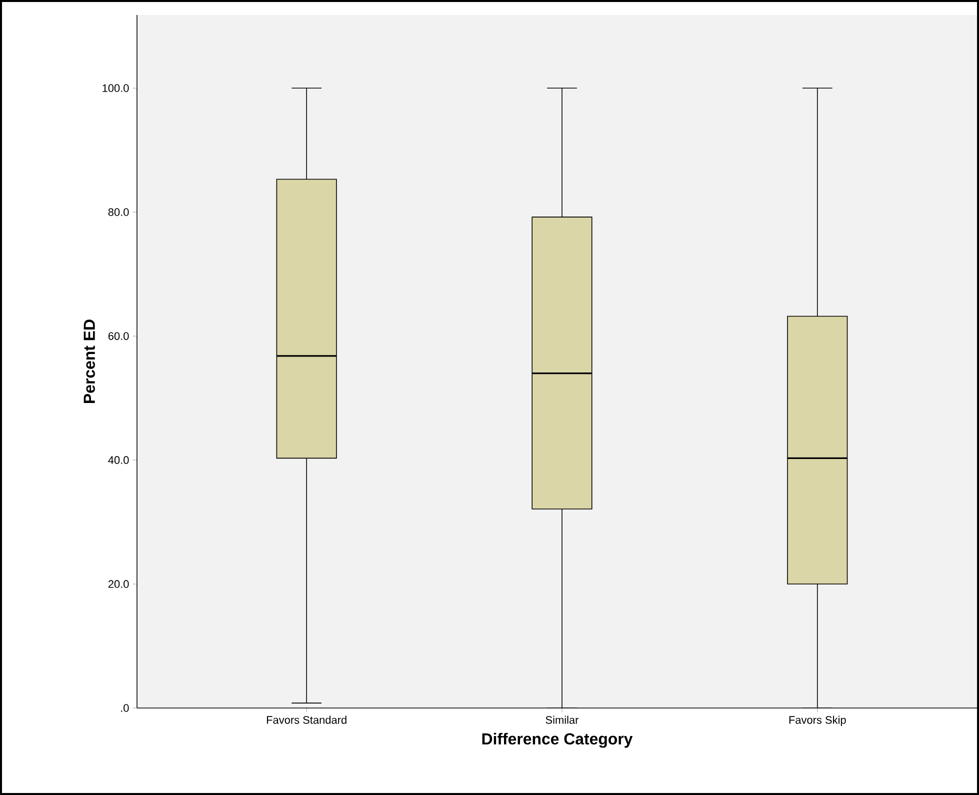 Image resolution: width=979 pixels, height=795 pixels. I want to click on y-tick-label: 100.0, so click(115, 88).